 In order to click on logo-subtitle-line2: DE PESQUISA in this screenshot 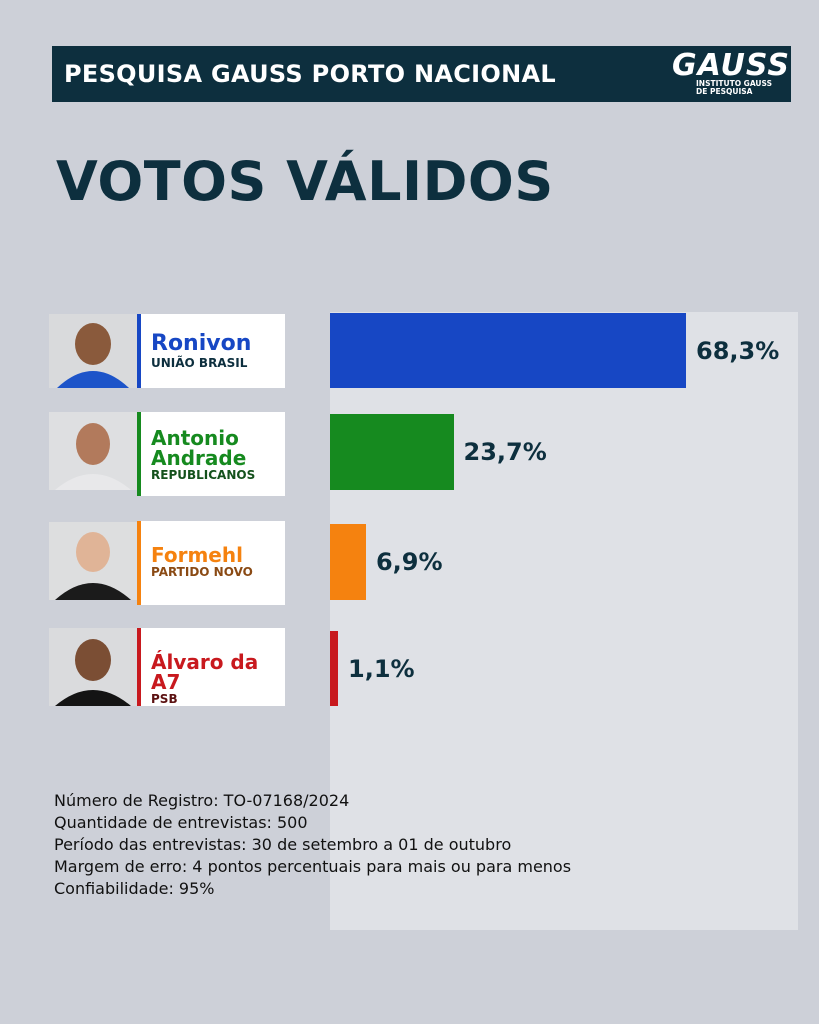, I will do `click(724, 91)`.